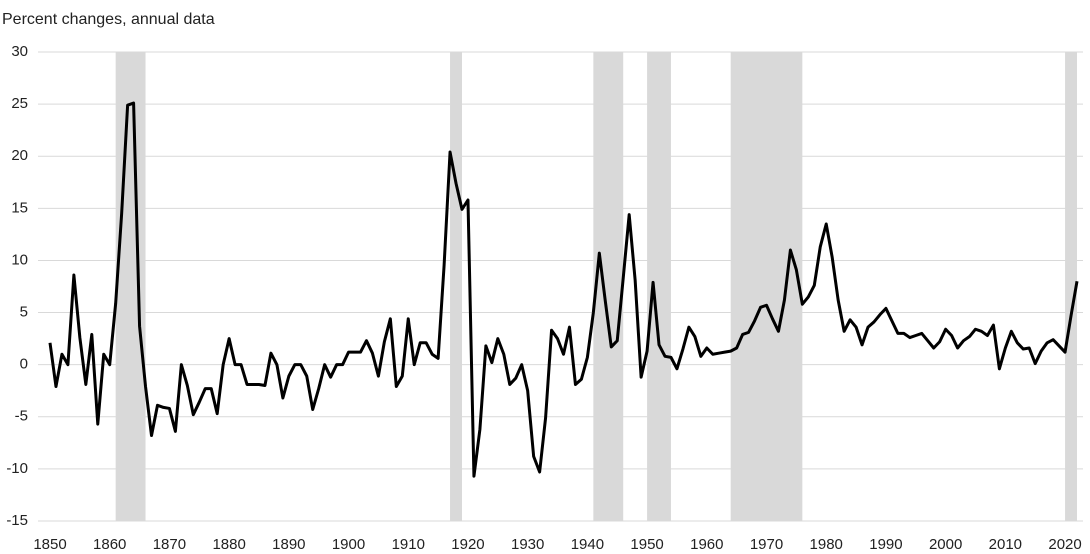 This screenshot has width=1090, height=554. I want to click on y-tick-label: -15, so click(17, 520).